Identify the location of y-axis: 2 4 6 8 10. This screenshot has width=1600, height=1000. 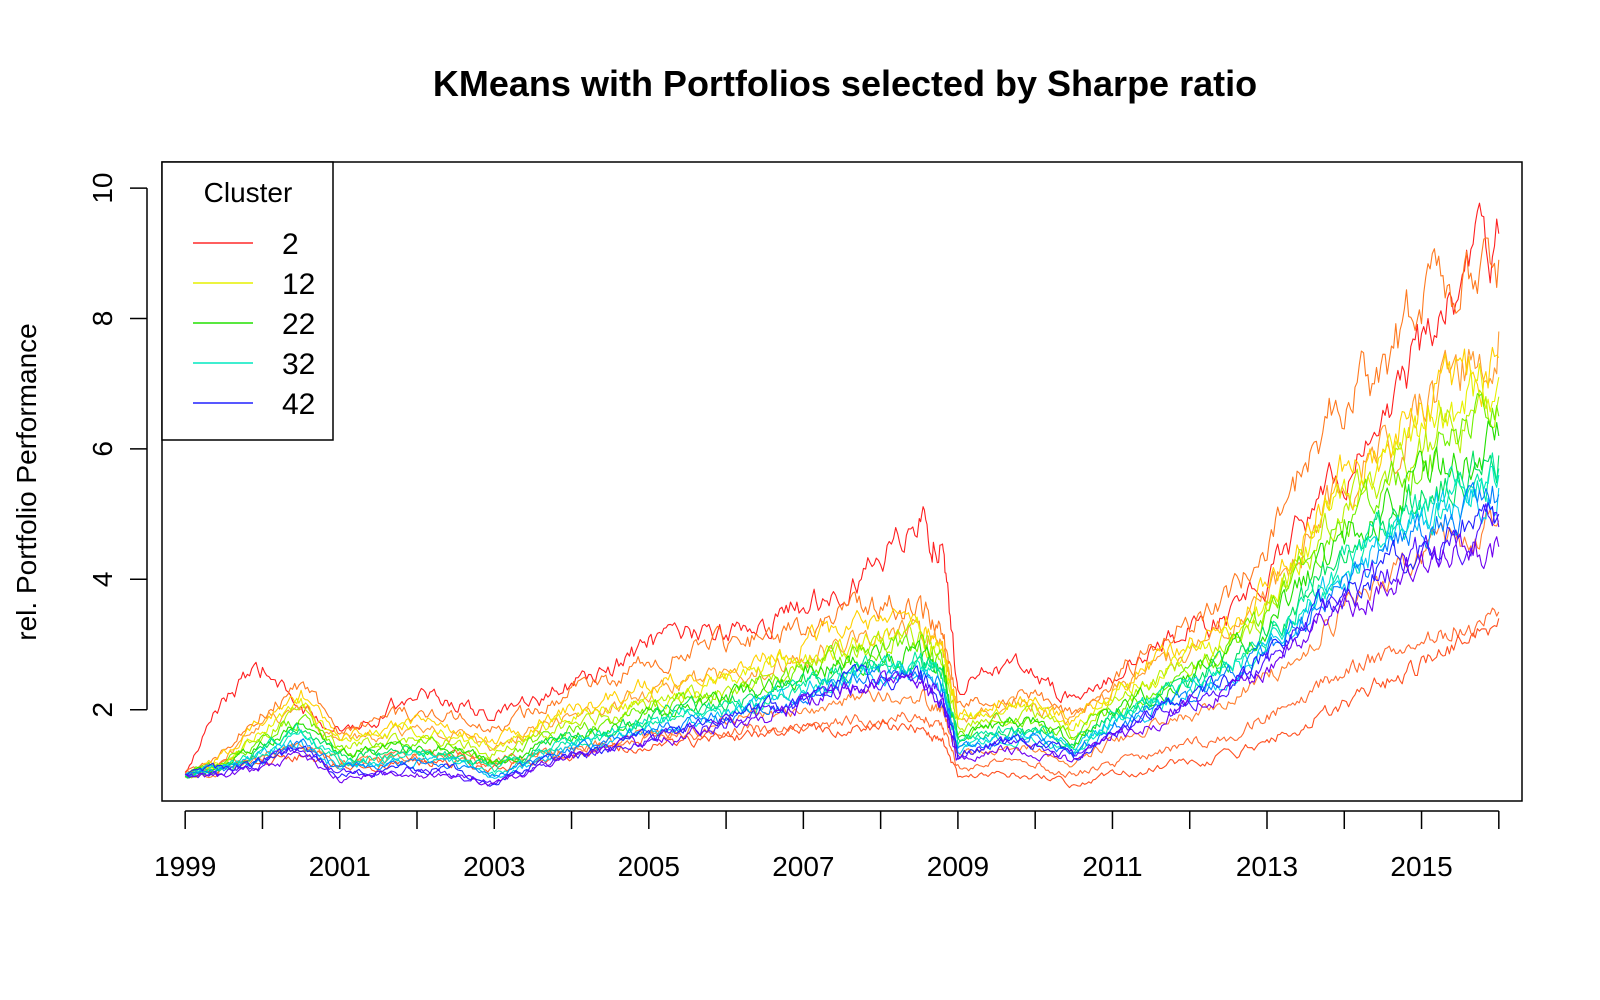
(117, 445).